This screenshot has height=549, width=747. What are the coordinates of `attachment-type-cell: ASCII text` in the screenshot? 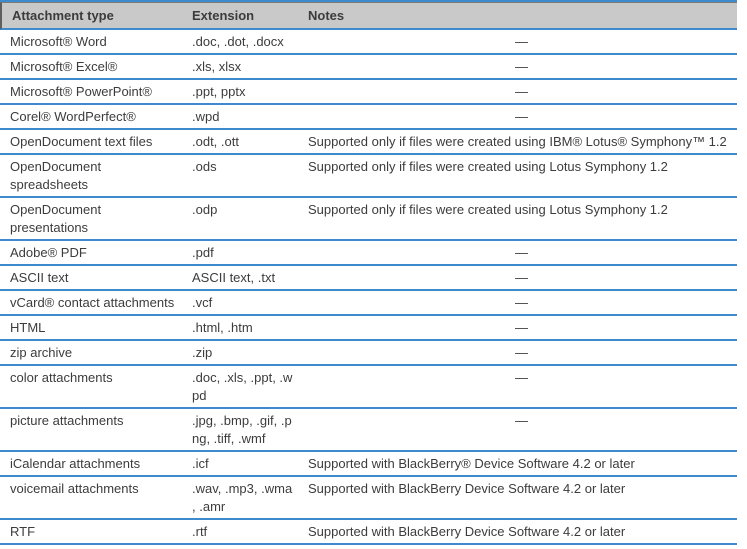 It's located at (39, 277).